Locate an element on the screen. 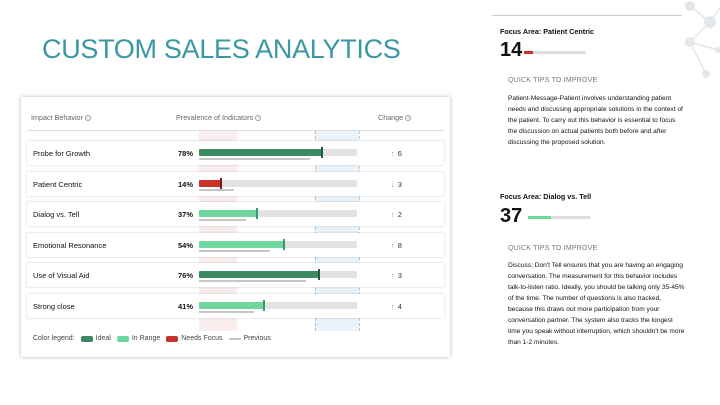 The image size is (720, 405). change-number: 8 is located at coordinates (399, 245).